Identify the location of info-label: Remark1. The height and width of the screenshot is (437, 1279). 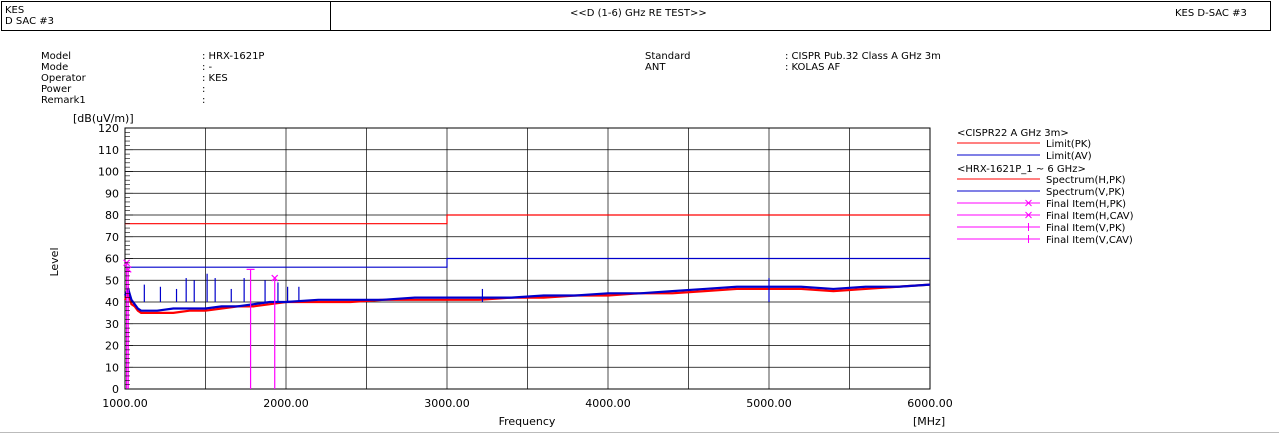
(63, 100).